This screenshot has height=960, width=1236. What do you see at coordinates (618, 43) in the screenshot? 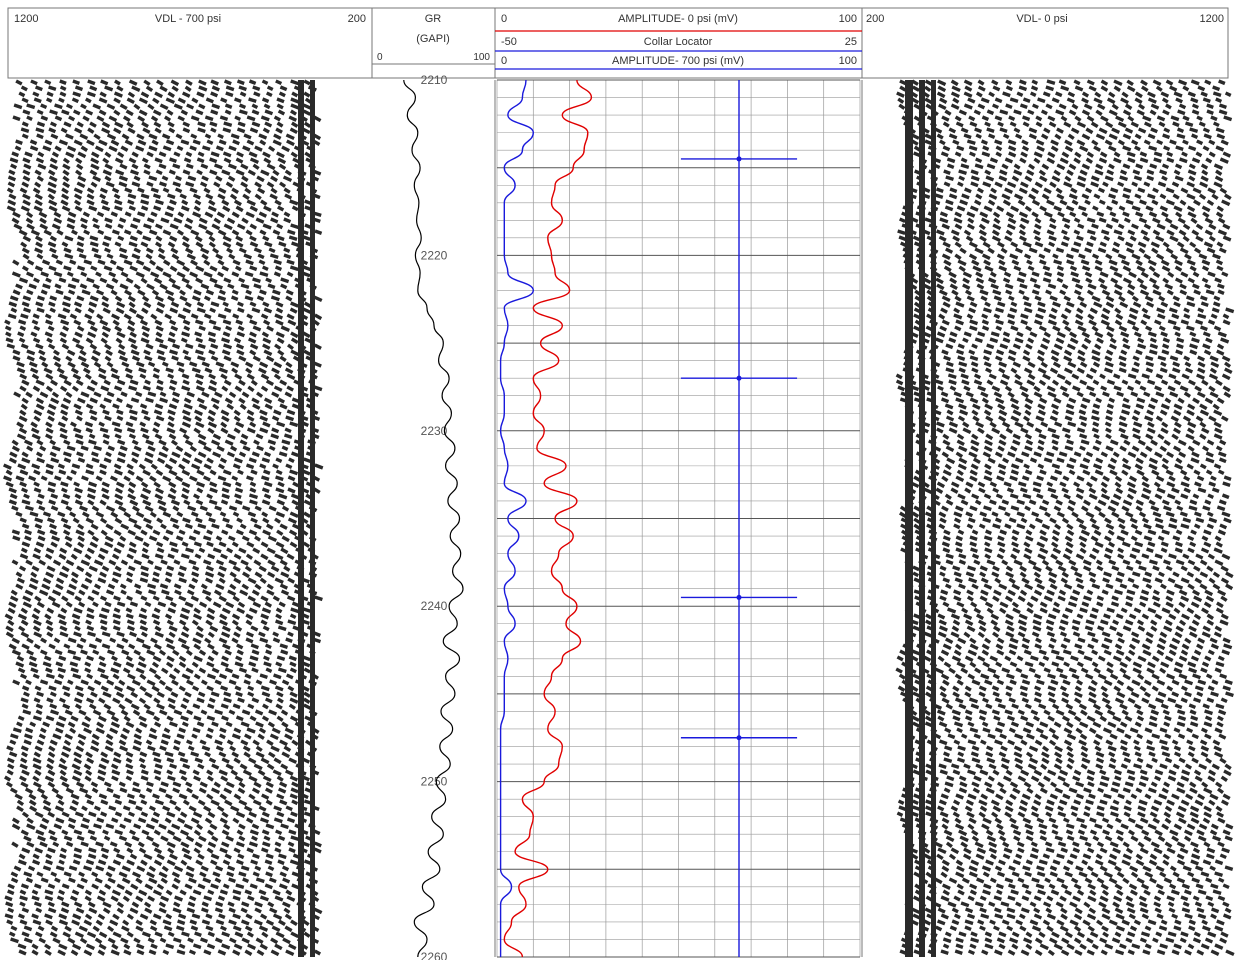
I see `header-frame` at bounding box center [618, 43].